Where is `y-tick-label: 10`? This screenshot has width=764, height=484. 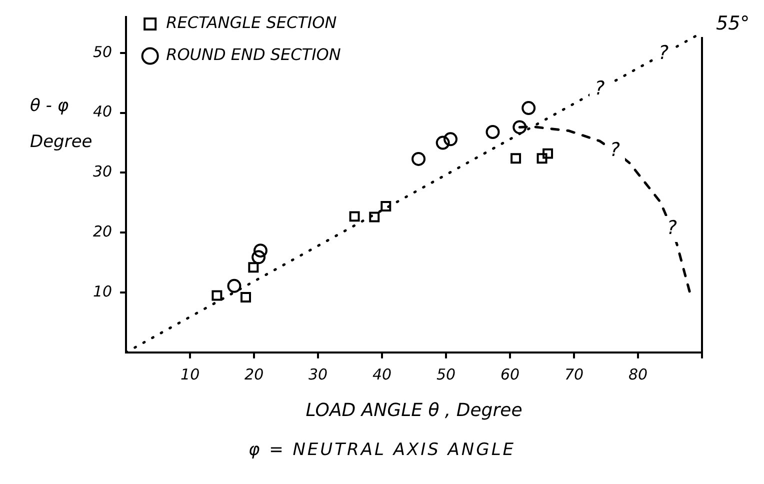
y-tick-label: 10 is located at coordinates (102, 291).